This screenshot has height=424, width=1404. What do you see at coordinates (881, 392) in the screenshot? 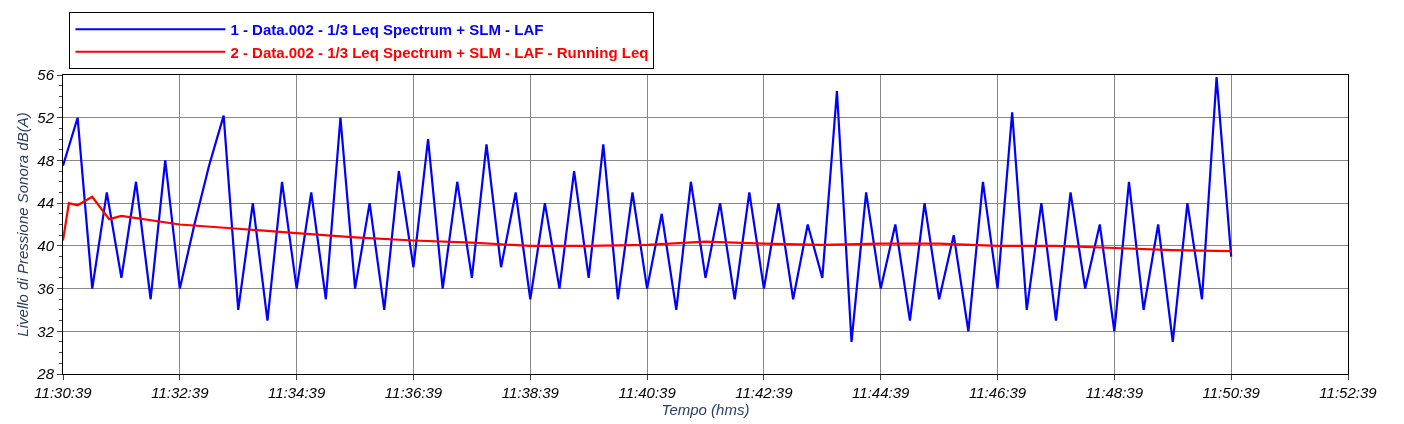
I see `x-tick-label: 11:44:39` at bounding box center [881, 392].